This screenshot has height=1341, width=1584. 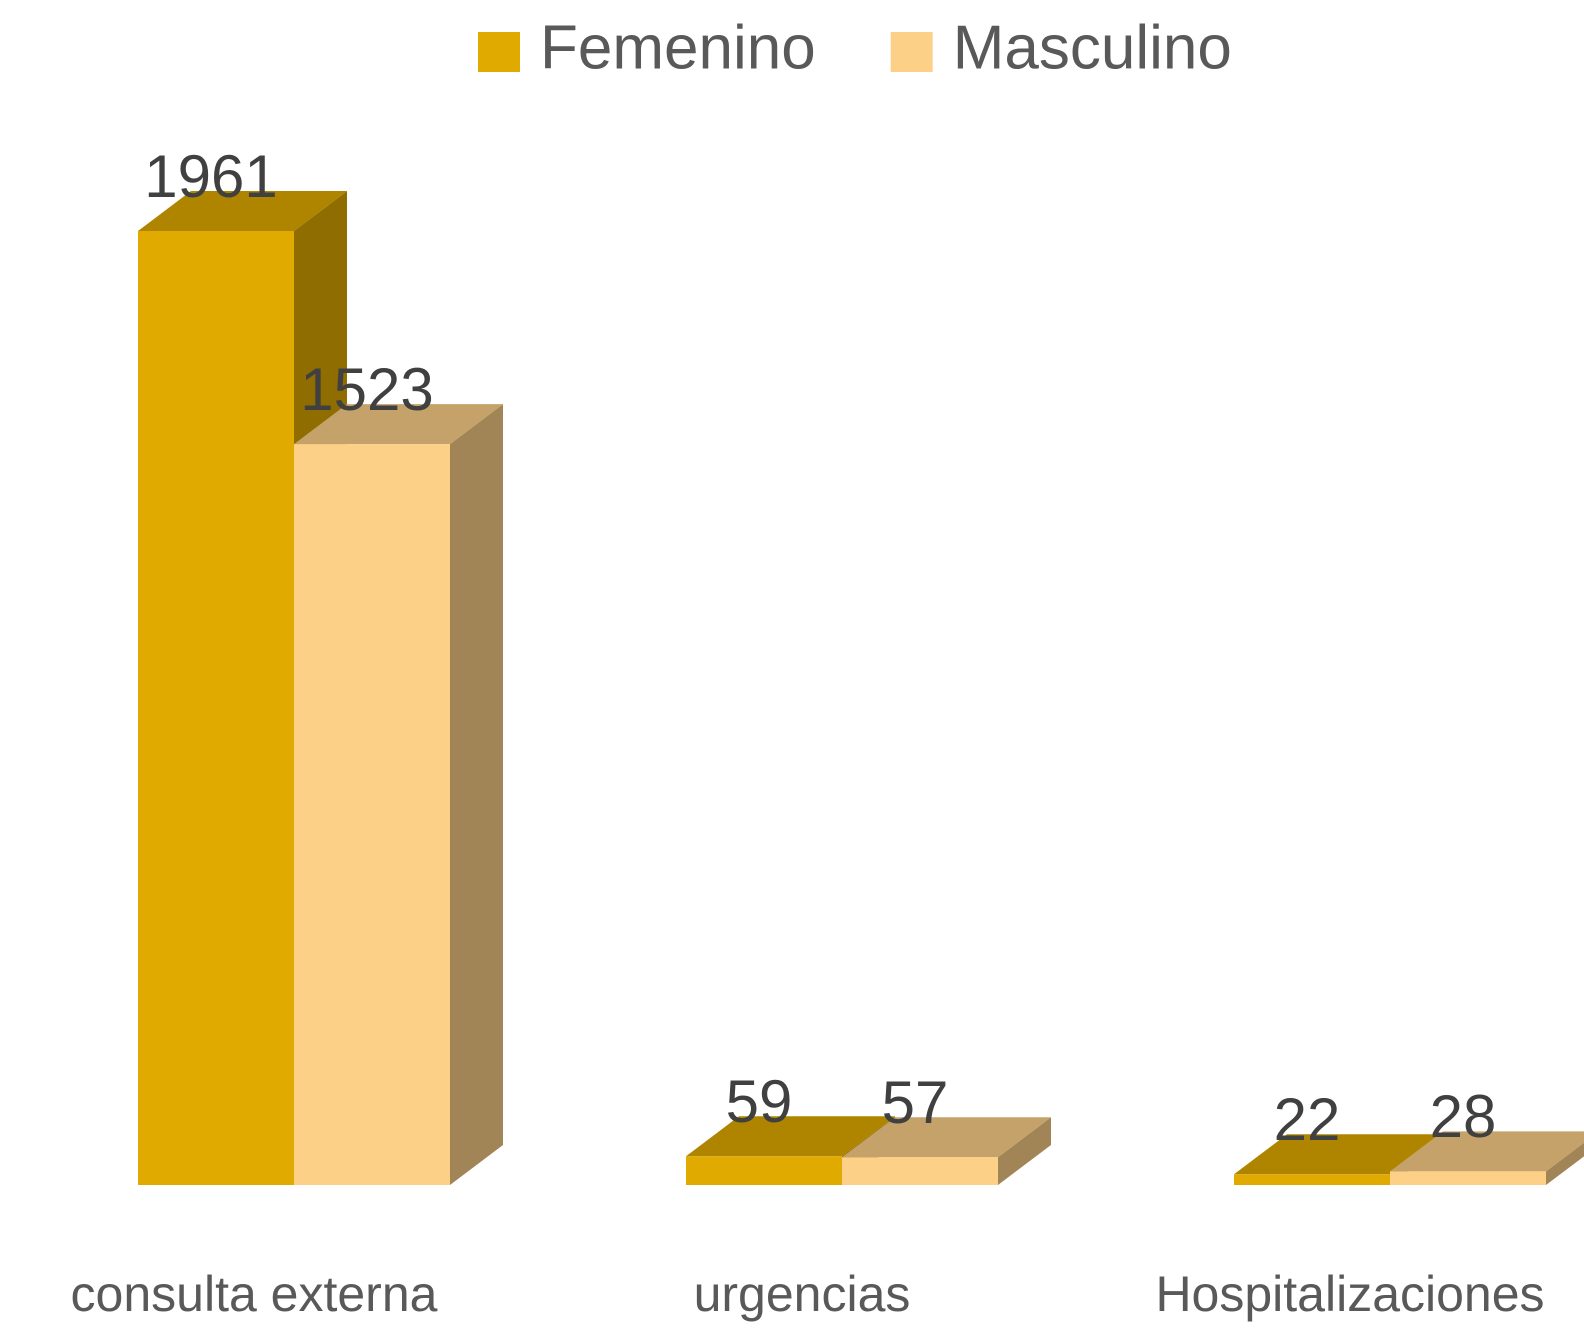 I want to click on x-tick-label: Hospitalizaciones, so click(x=1349, y=1294).